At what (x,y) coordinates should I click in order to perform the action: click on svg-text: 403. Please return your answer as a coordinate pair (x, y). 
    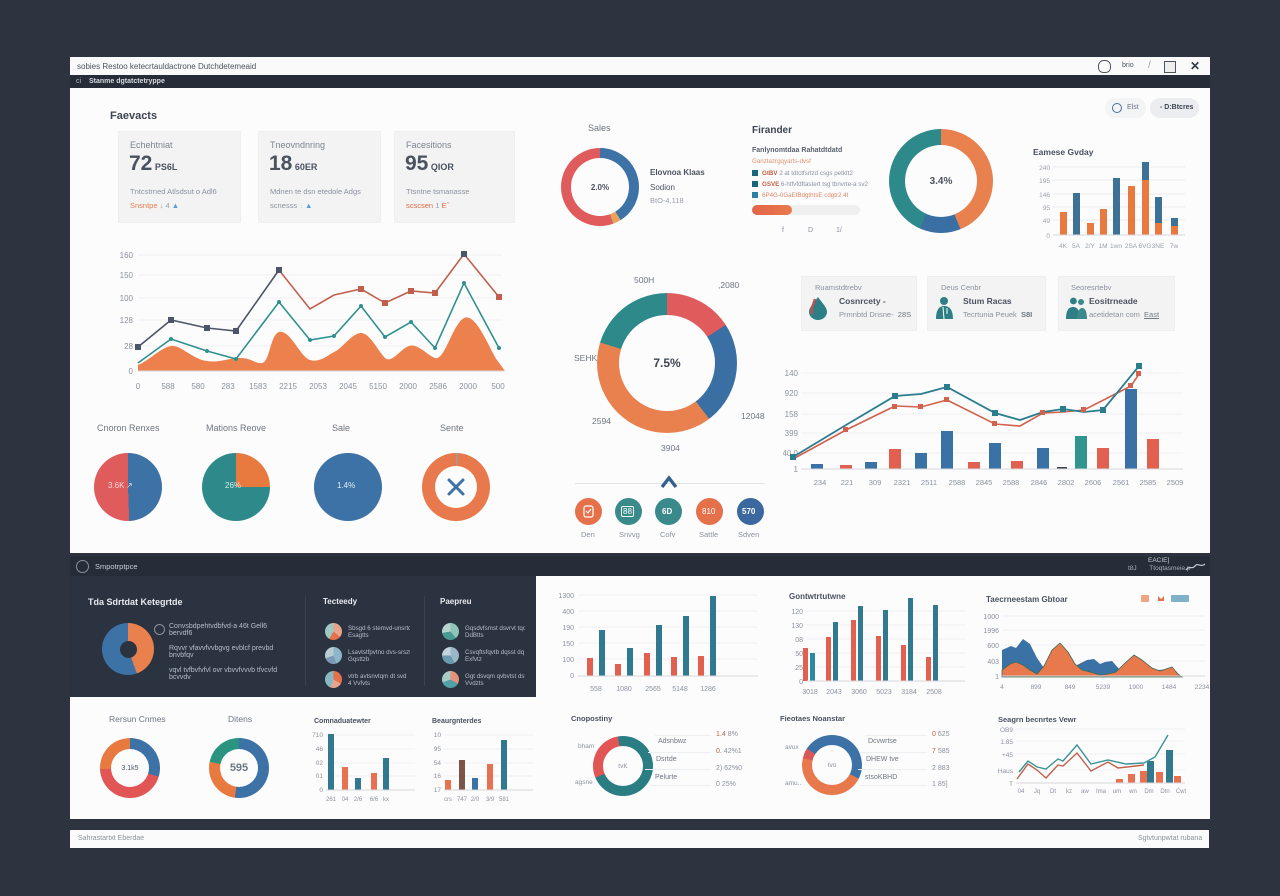
    Looking at the image, I should click on (993, 662).